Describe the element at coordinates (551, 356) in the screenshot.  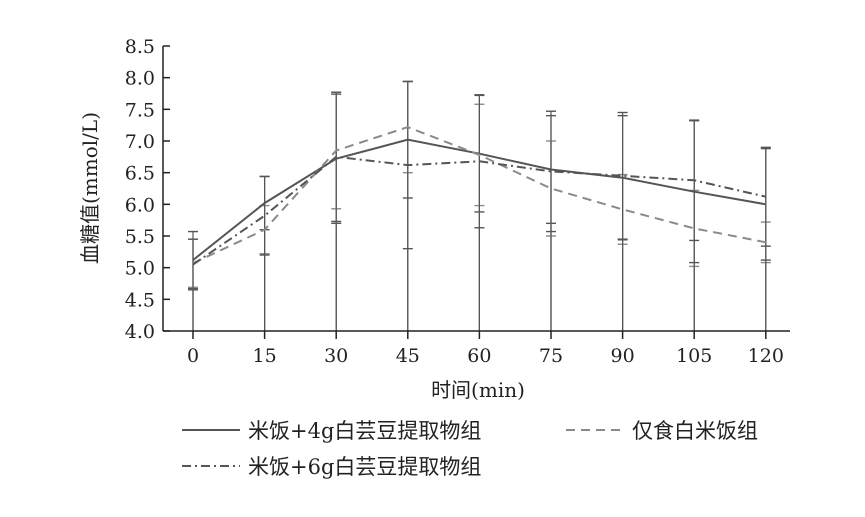
I see `x-tick-label: 75` at that location.